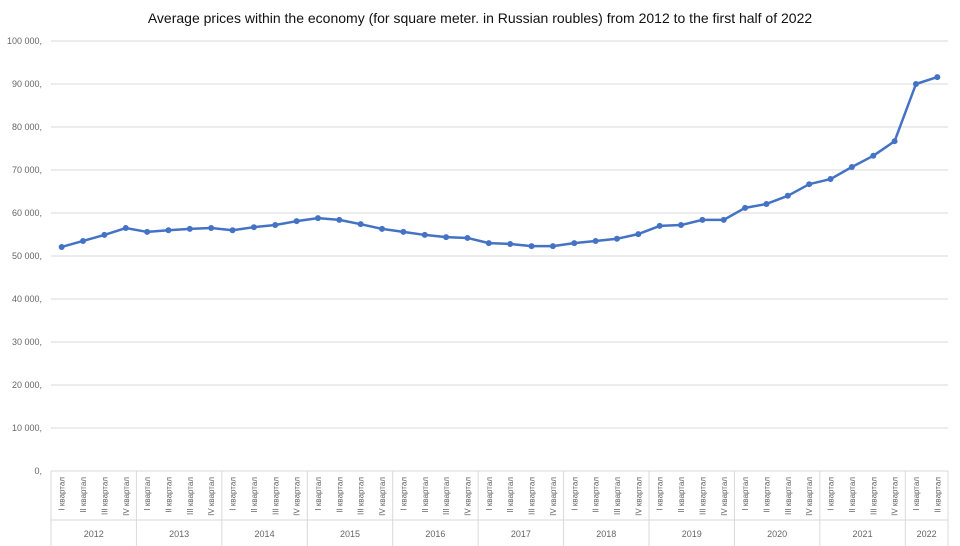 The width and height of the screenshot is (960, 546). Describe the element at coordinates (27, 428) in the screenshot. I see `y-tick-label: 10 000,` at that location.